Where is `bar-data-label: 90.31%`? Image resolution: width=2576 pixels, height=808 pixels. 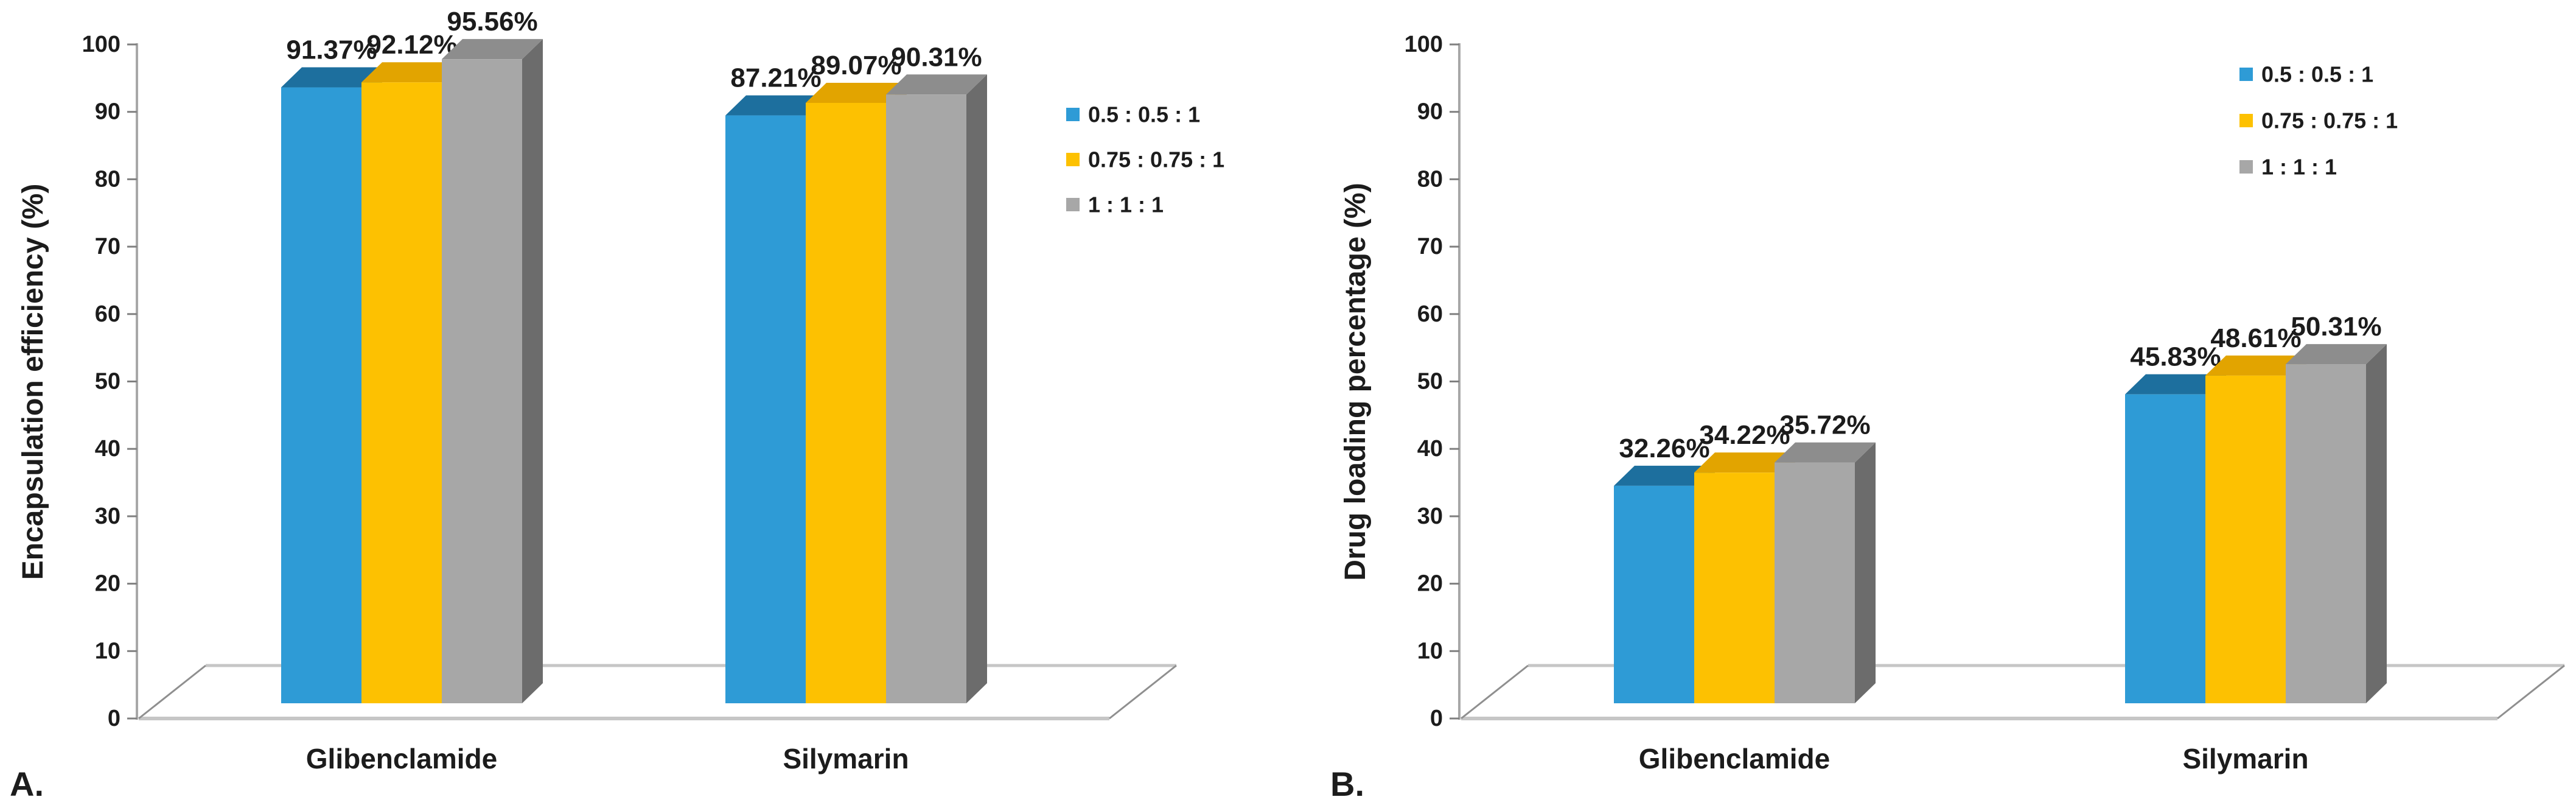
bar-data-label: 90.31% is located at coordinates (936, 57).